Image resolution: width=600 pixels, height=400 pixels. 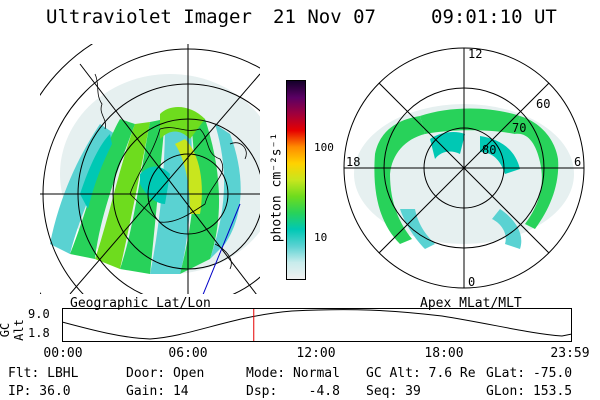 I want to click on date-label: 21 Nov 07, so click(x=324, y=17).